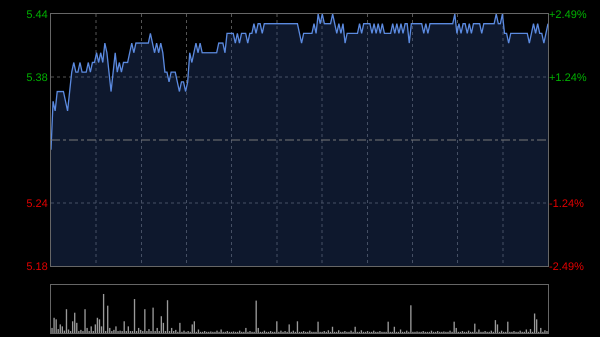 The width and height of the screenshot is (600, 337). I want to click on y-tick-label: 5.38, so click(37, 78).